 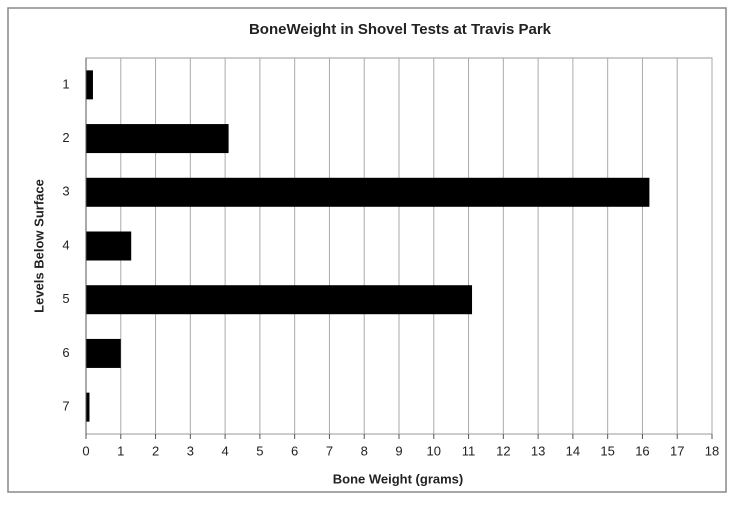 What do you see at coordinates (85, 450) in the screenshot?
I see `x-tick-label: 0` at bounding box center [85, 450].